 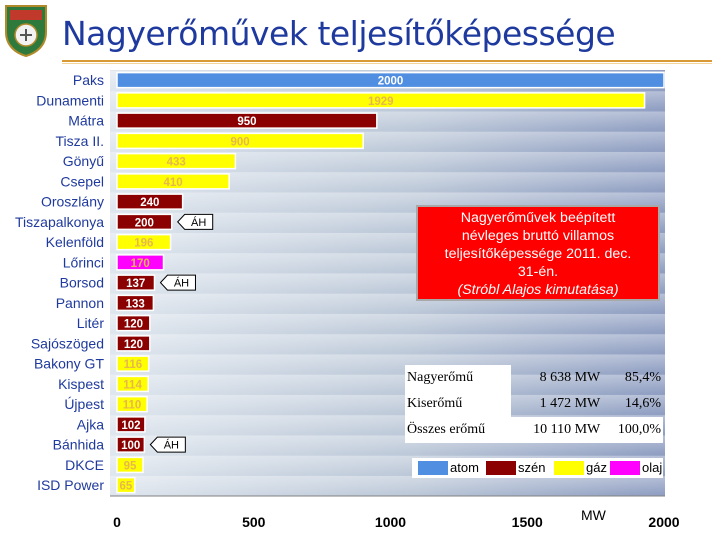 What do you see at coordinates (538, 272) in the screenshot?
I see `info-line-4: 31-én.` at bounding box center [538, 272].